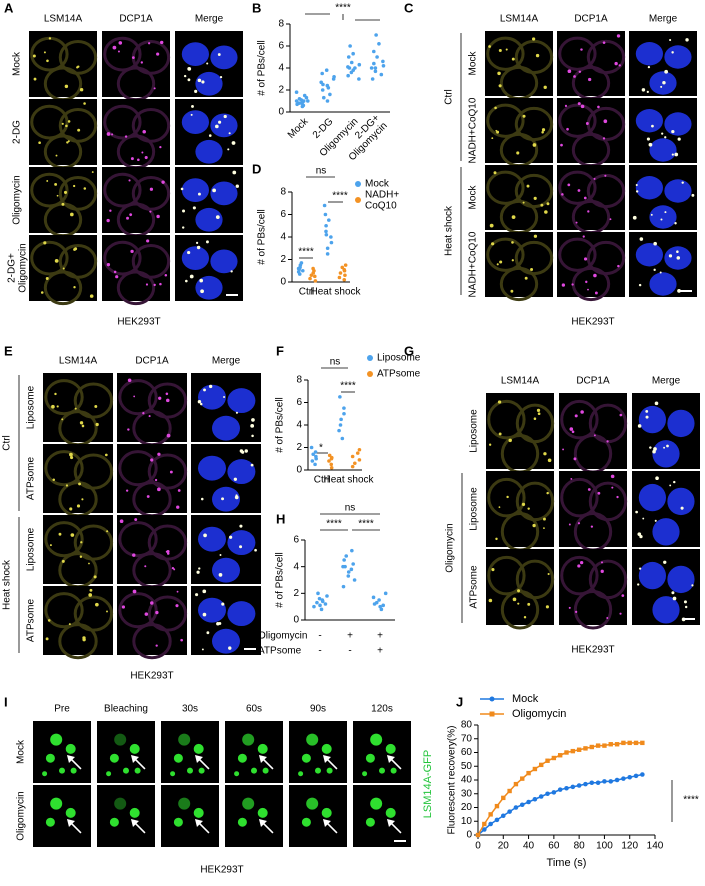 The height and width of the screenshot is (886, 705). What do you see at coordinates (350, 636) in the screenshot?
I see `treatment-value: +` at bounding box center [350, 636].